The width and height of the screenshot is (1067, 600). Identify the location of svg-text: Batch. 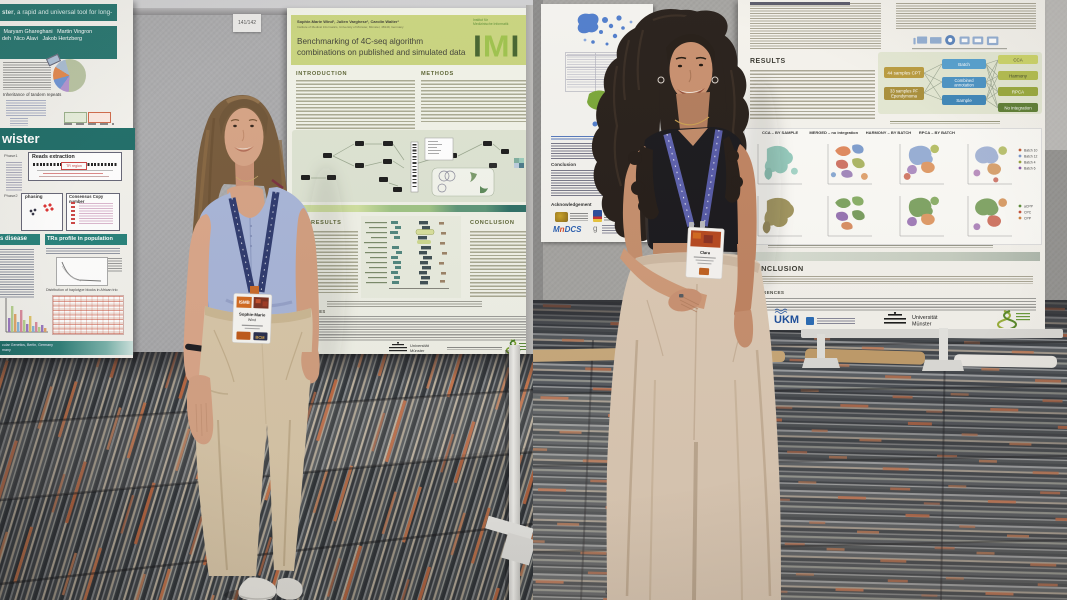
(964, 64).